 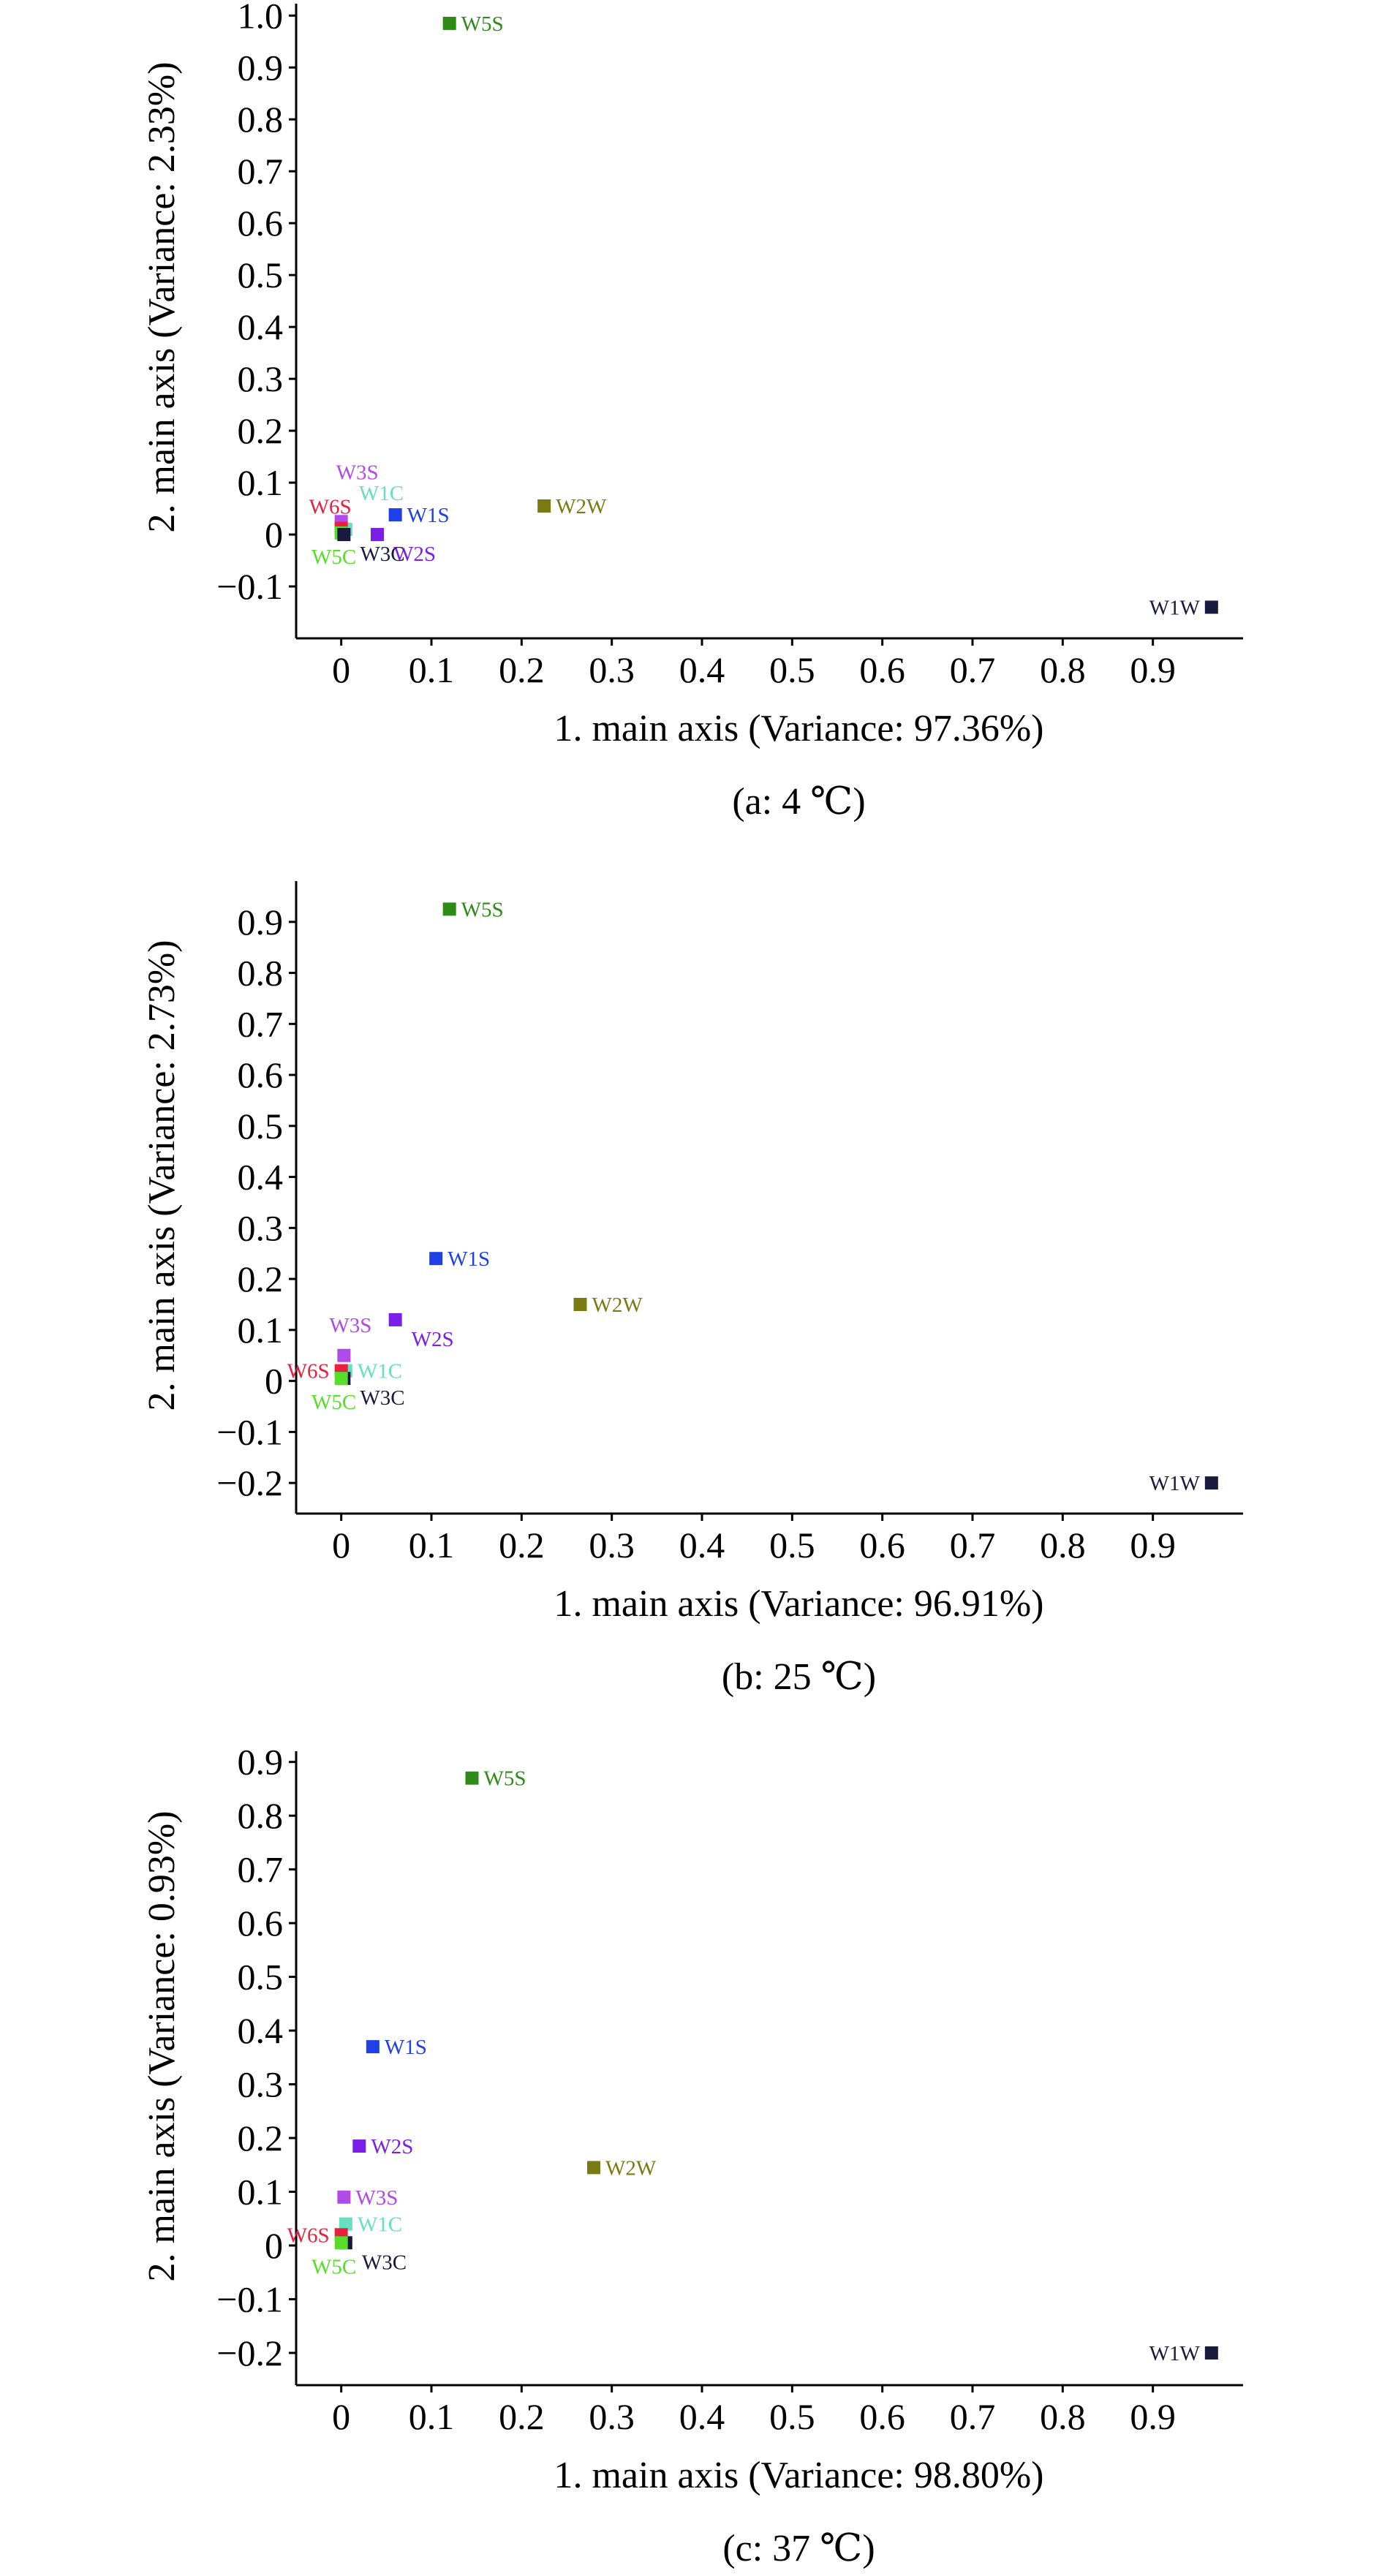 I want to click on panel-caption: (c: 37 ℃), so click(x=798, y=2548).